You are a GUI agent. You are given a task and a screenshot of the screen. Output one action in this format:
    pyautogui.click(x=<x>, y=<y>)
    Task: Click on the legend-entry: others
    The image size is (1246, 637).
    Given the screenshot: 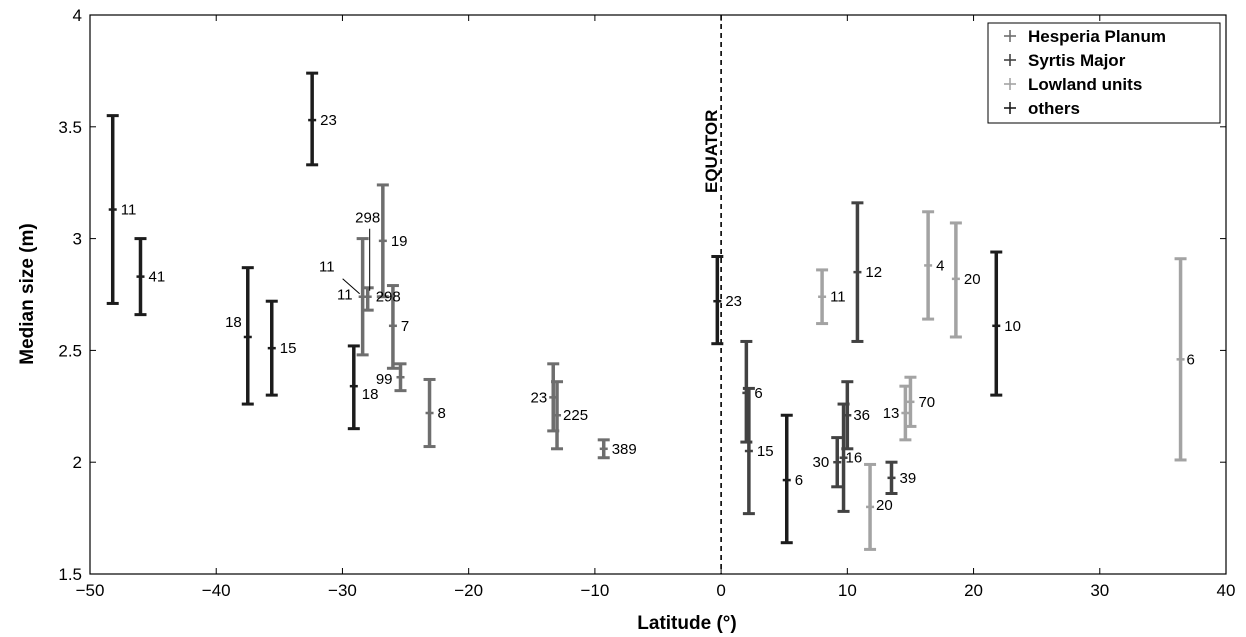 What is the action you would take?
    pyautogui.click(x=1054, y=108)
    